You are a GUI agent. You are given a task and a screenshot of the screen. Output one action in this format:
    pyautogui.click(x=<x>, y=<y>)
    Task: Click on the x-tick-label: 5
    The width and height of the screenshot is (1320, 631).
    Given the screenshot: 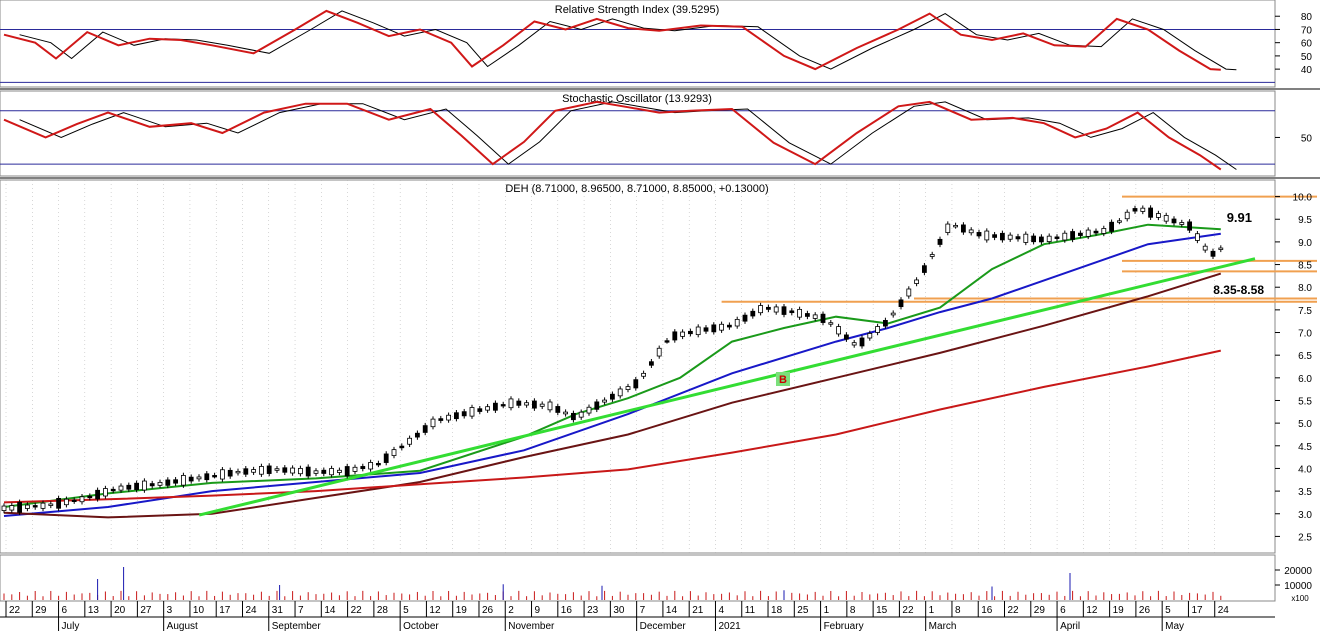 What is the action you would take?
    pyautogui.click(x=406, y=610)
    